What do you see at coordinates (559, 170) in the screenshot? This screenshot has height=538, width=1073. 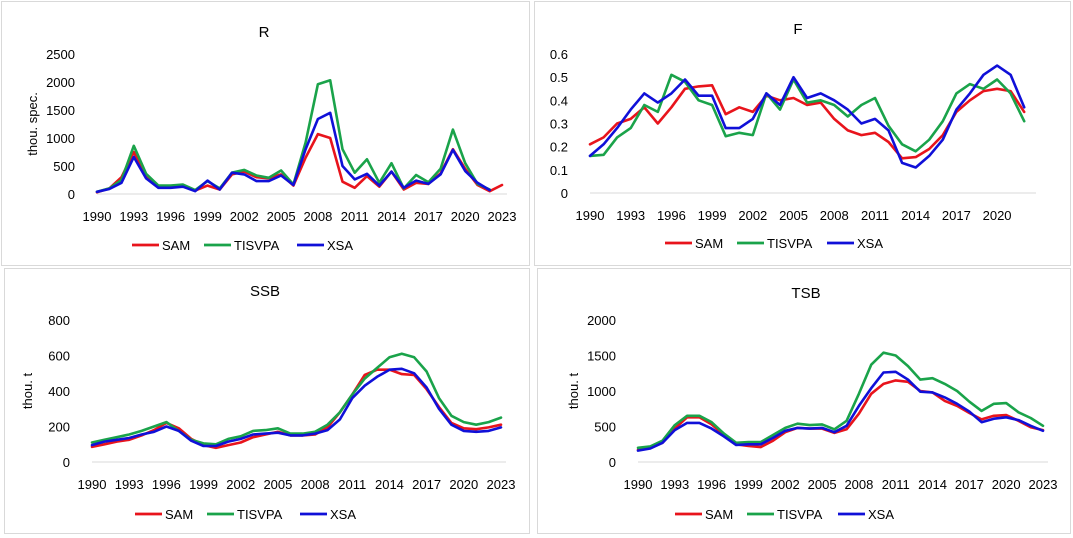 I see `y-tick-label: 0.1` at bounding box center [559, 170].